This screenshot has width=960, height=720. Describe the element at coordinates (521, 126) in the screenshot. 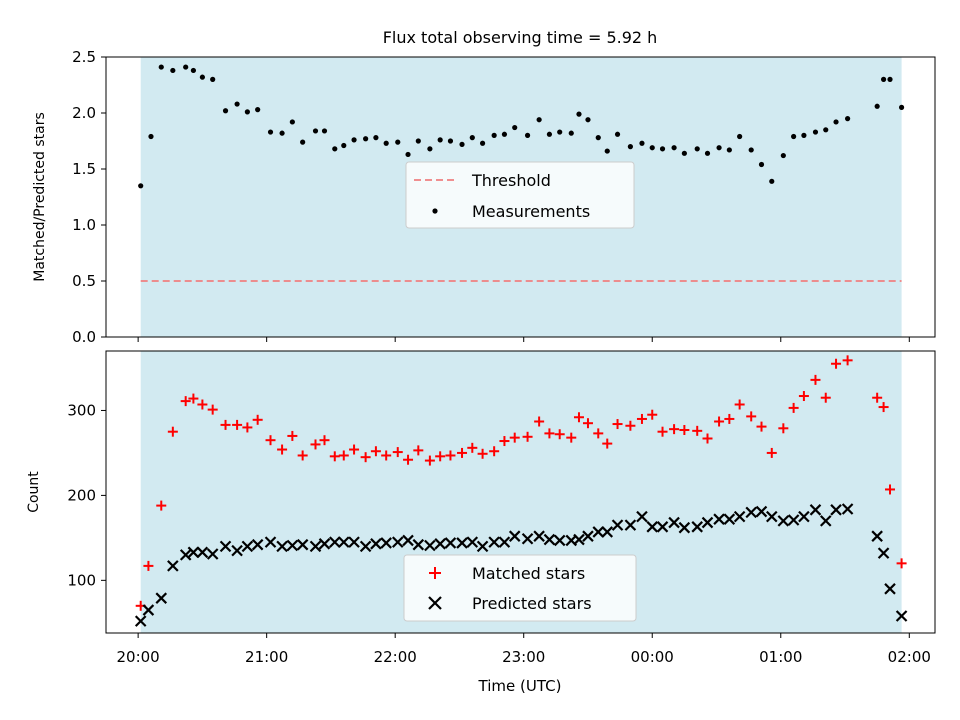

I see `measurement-points` at that location.